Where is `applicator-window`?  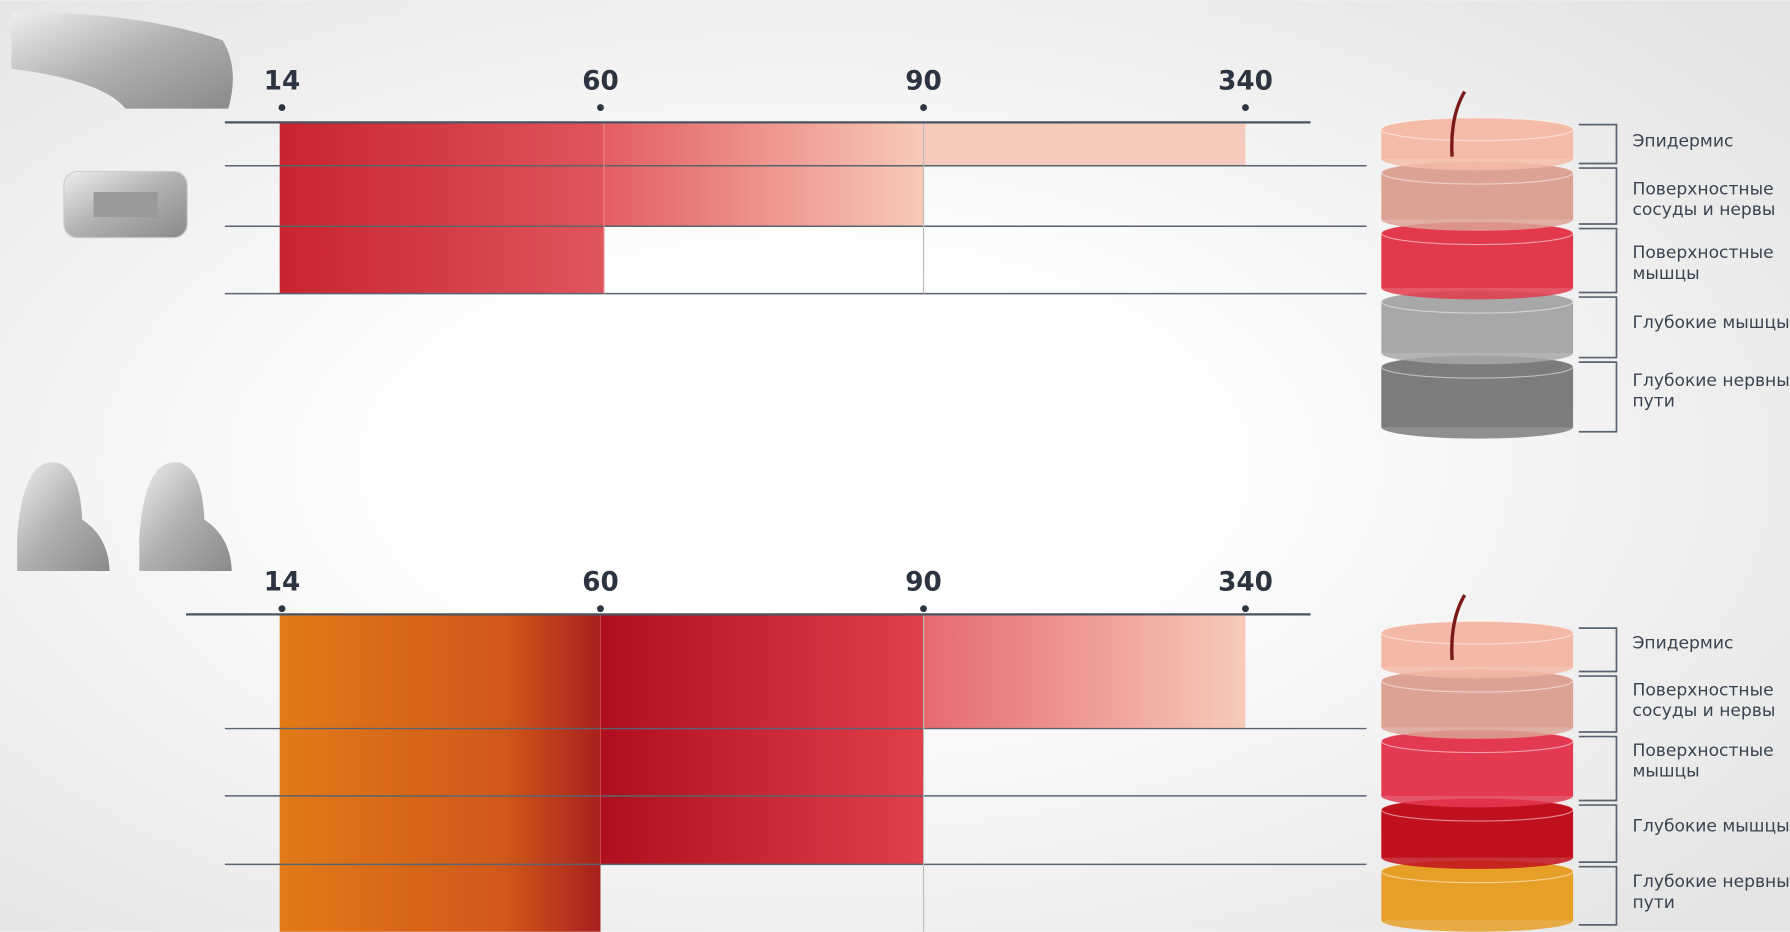 applicator-window is located at coordinates (125, 205).